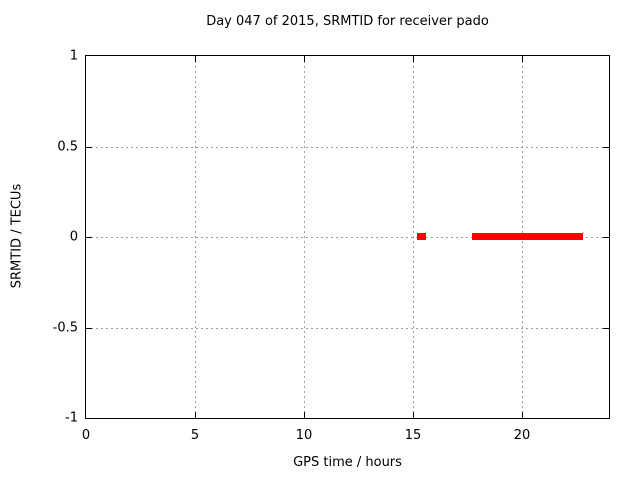 This screenshot has width=640, height=480. I want to click on x-tick-label: 15, so click(413, 435).